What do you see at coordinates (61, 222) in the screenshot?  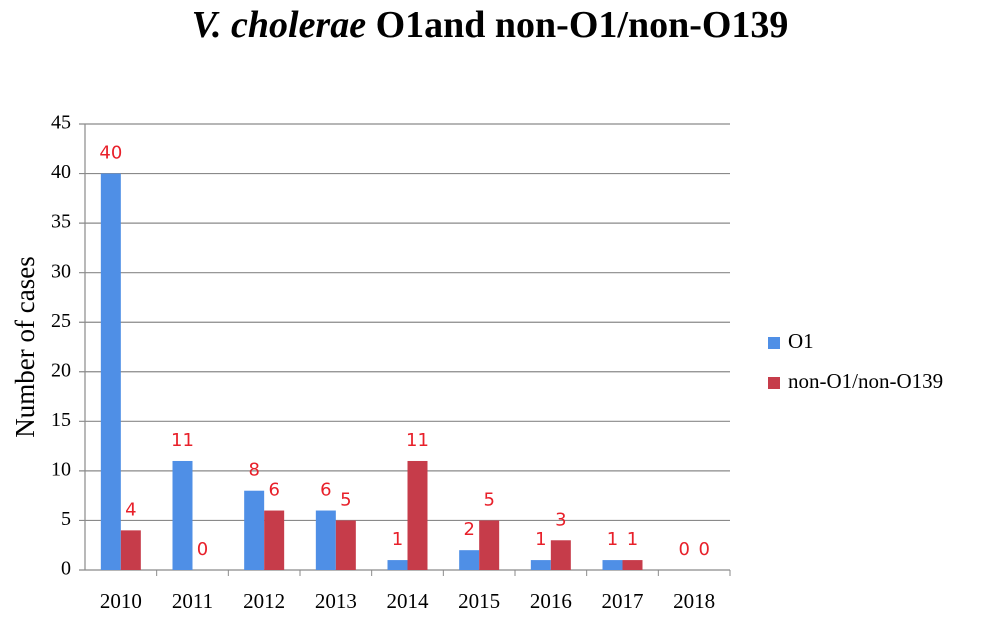 I see `y-tick-label: 35` at bounding box center [61, 222].